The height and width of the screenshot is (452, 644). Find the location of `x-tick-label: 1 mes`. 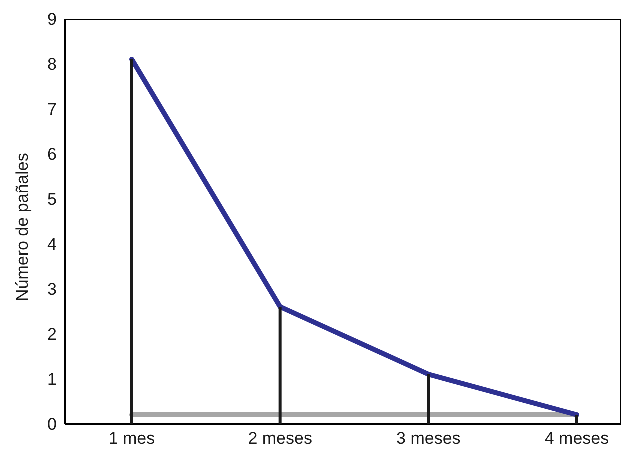

x-tick-label: 1 mes is located at coordinates (132, 438).